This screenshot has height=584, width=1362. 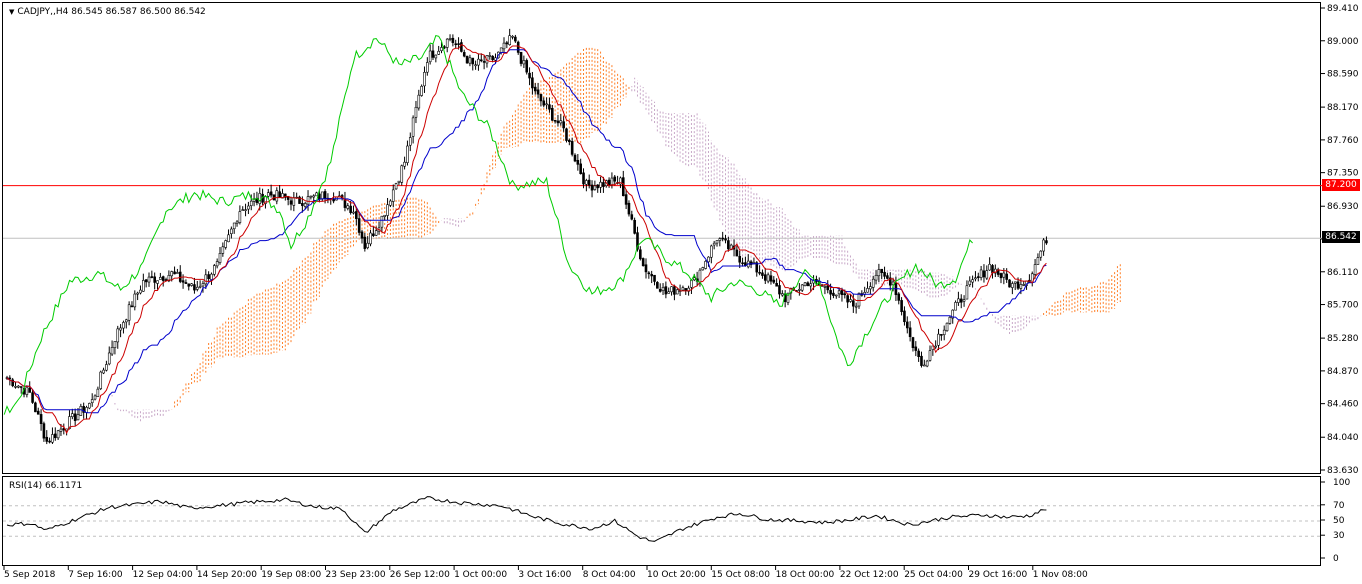 I want to click on time-tick-label: 29 Oct 16:00, so click(x=998, y=575).